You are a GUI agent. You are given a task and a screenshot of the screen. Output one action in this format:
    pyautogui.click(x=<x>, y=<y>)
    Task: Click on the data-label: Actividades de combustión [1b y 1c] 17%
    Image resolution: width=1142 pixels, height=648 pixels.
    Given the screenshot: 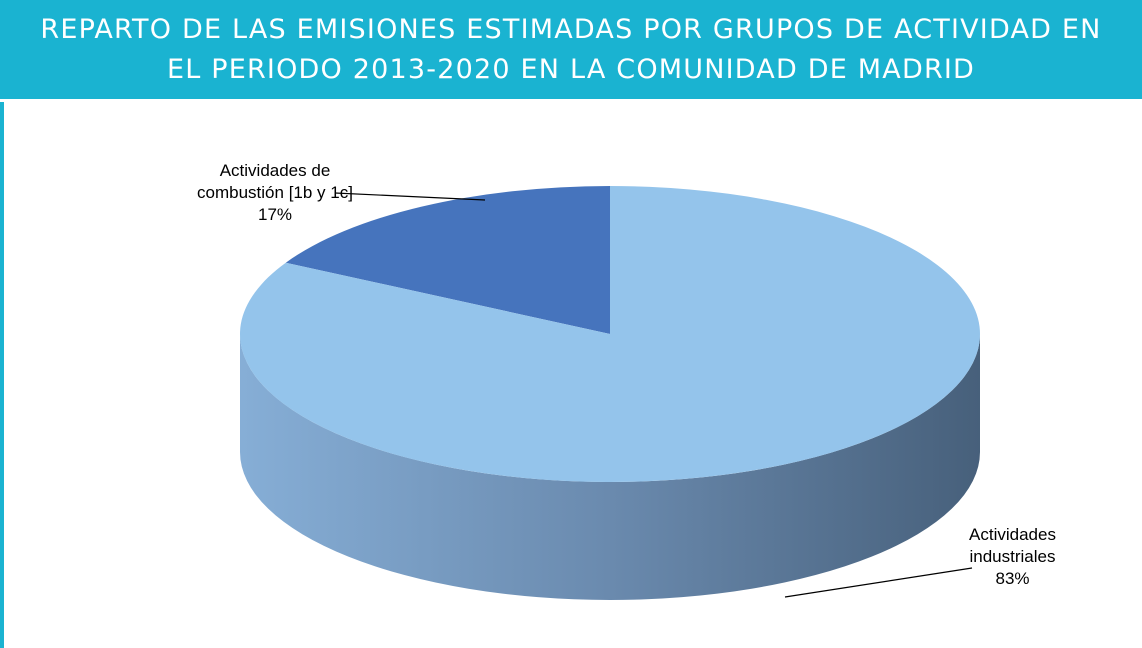 What is the action you would take?
    pyautogui.click(x=275, y=193)
    